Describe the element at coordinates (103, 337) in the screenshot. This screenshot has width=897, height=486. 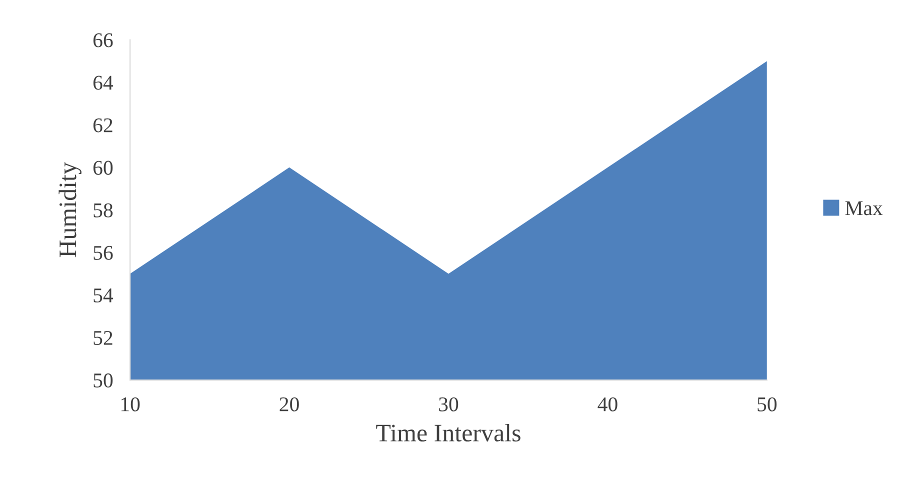
I see `y-tick-label: 52` at that location.